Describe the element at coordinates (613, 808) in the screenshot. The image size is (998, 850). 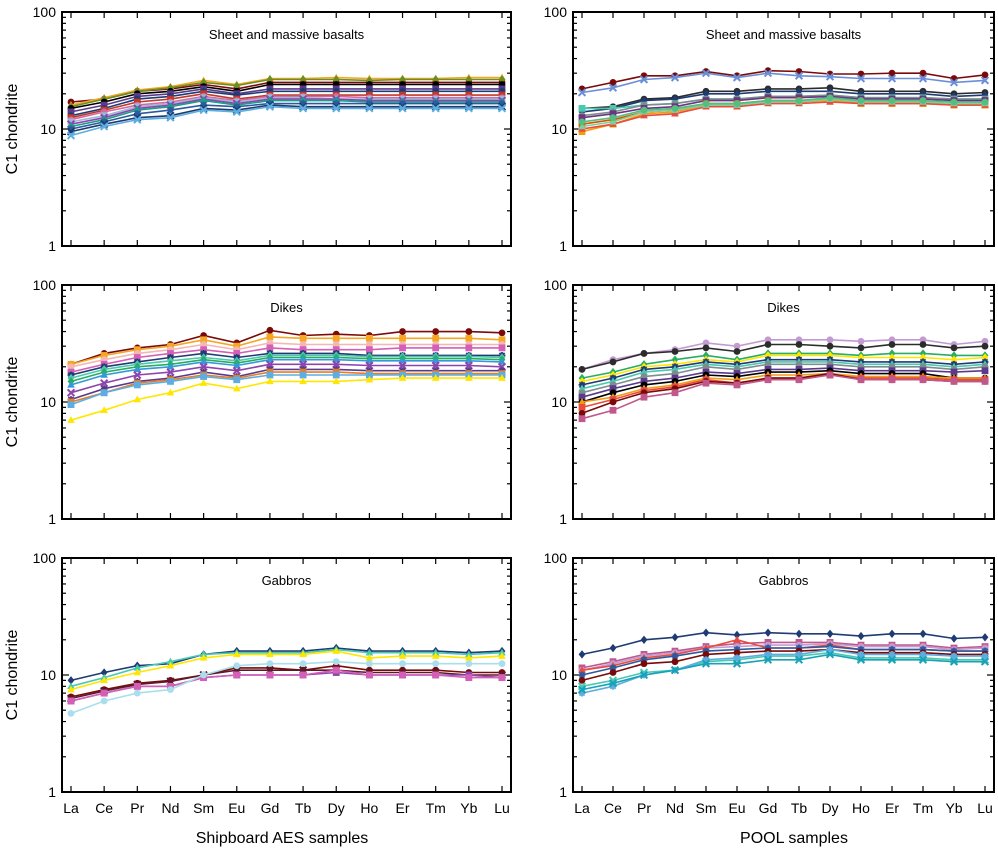
I see `x-tick-label: Ce` at that location.